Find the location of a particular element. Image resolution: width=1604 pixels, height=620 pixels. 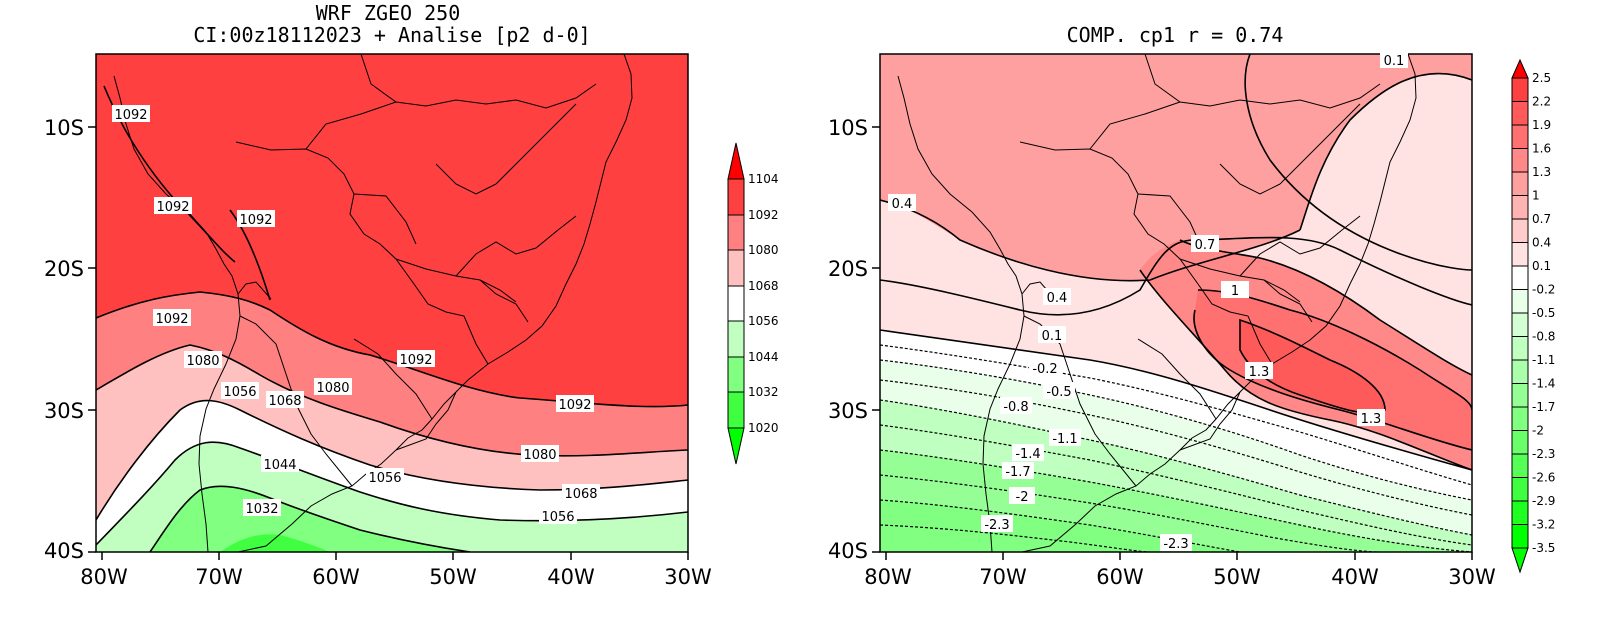

colorbar-label: -2.9 is located at coordinates (1543, 501).